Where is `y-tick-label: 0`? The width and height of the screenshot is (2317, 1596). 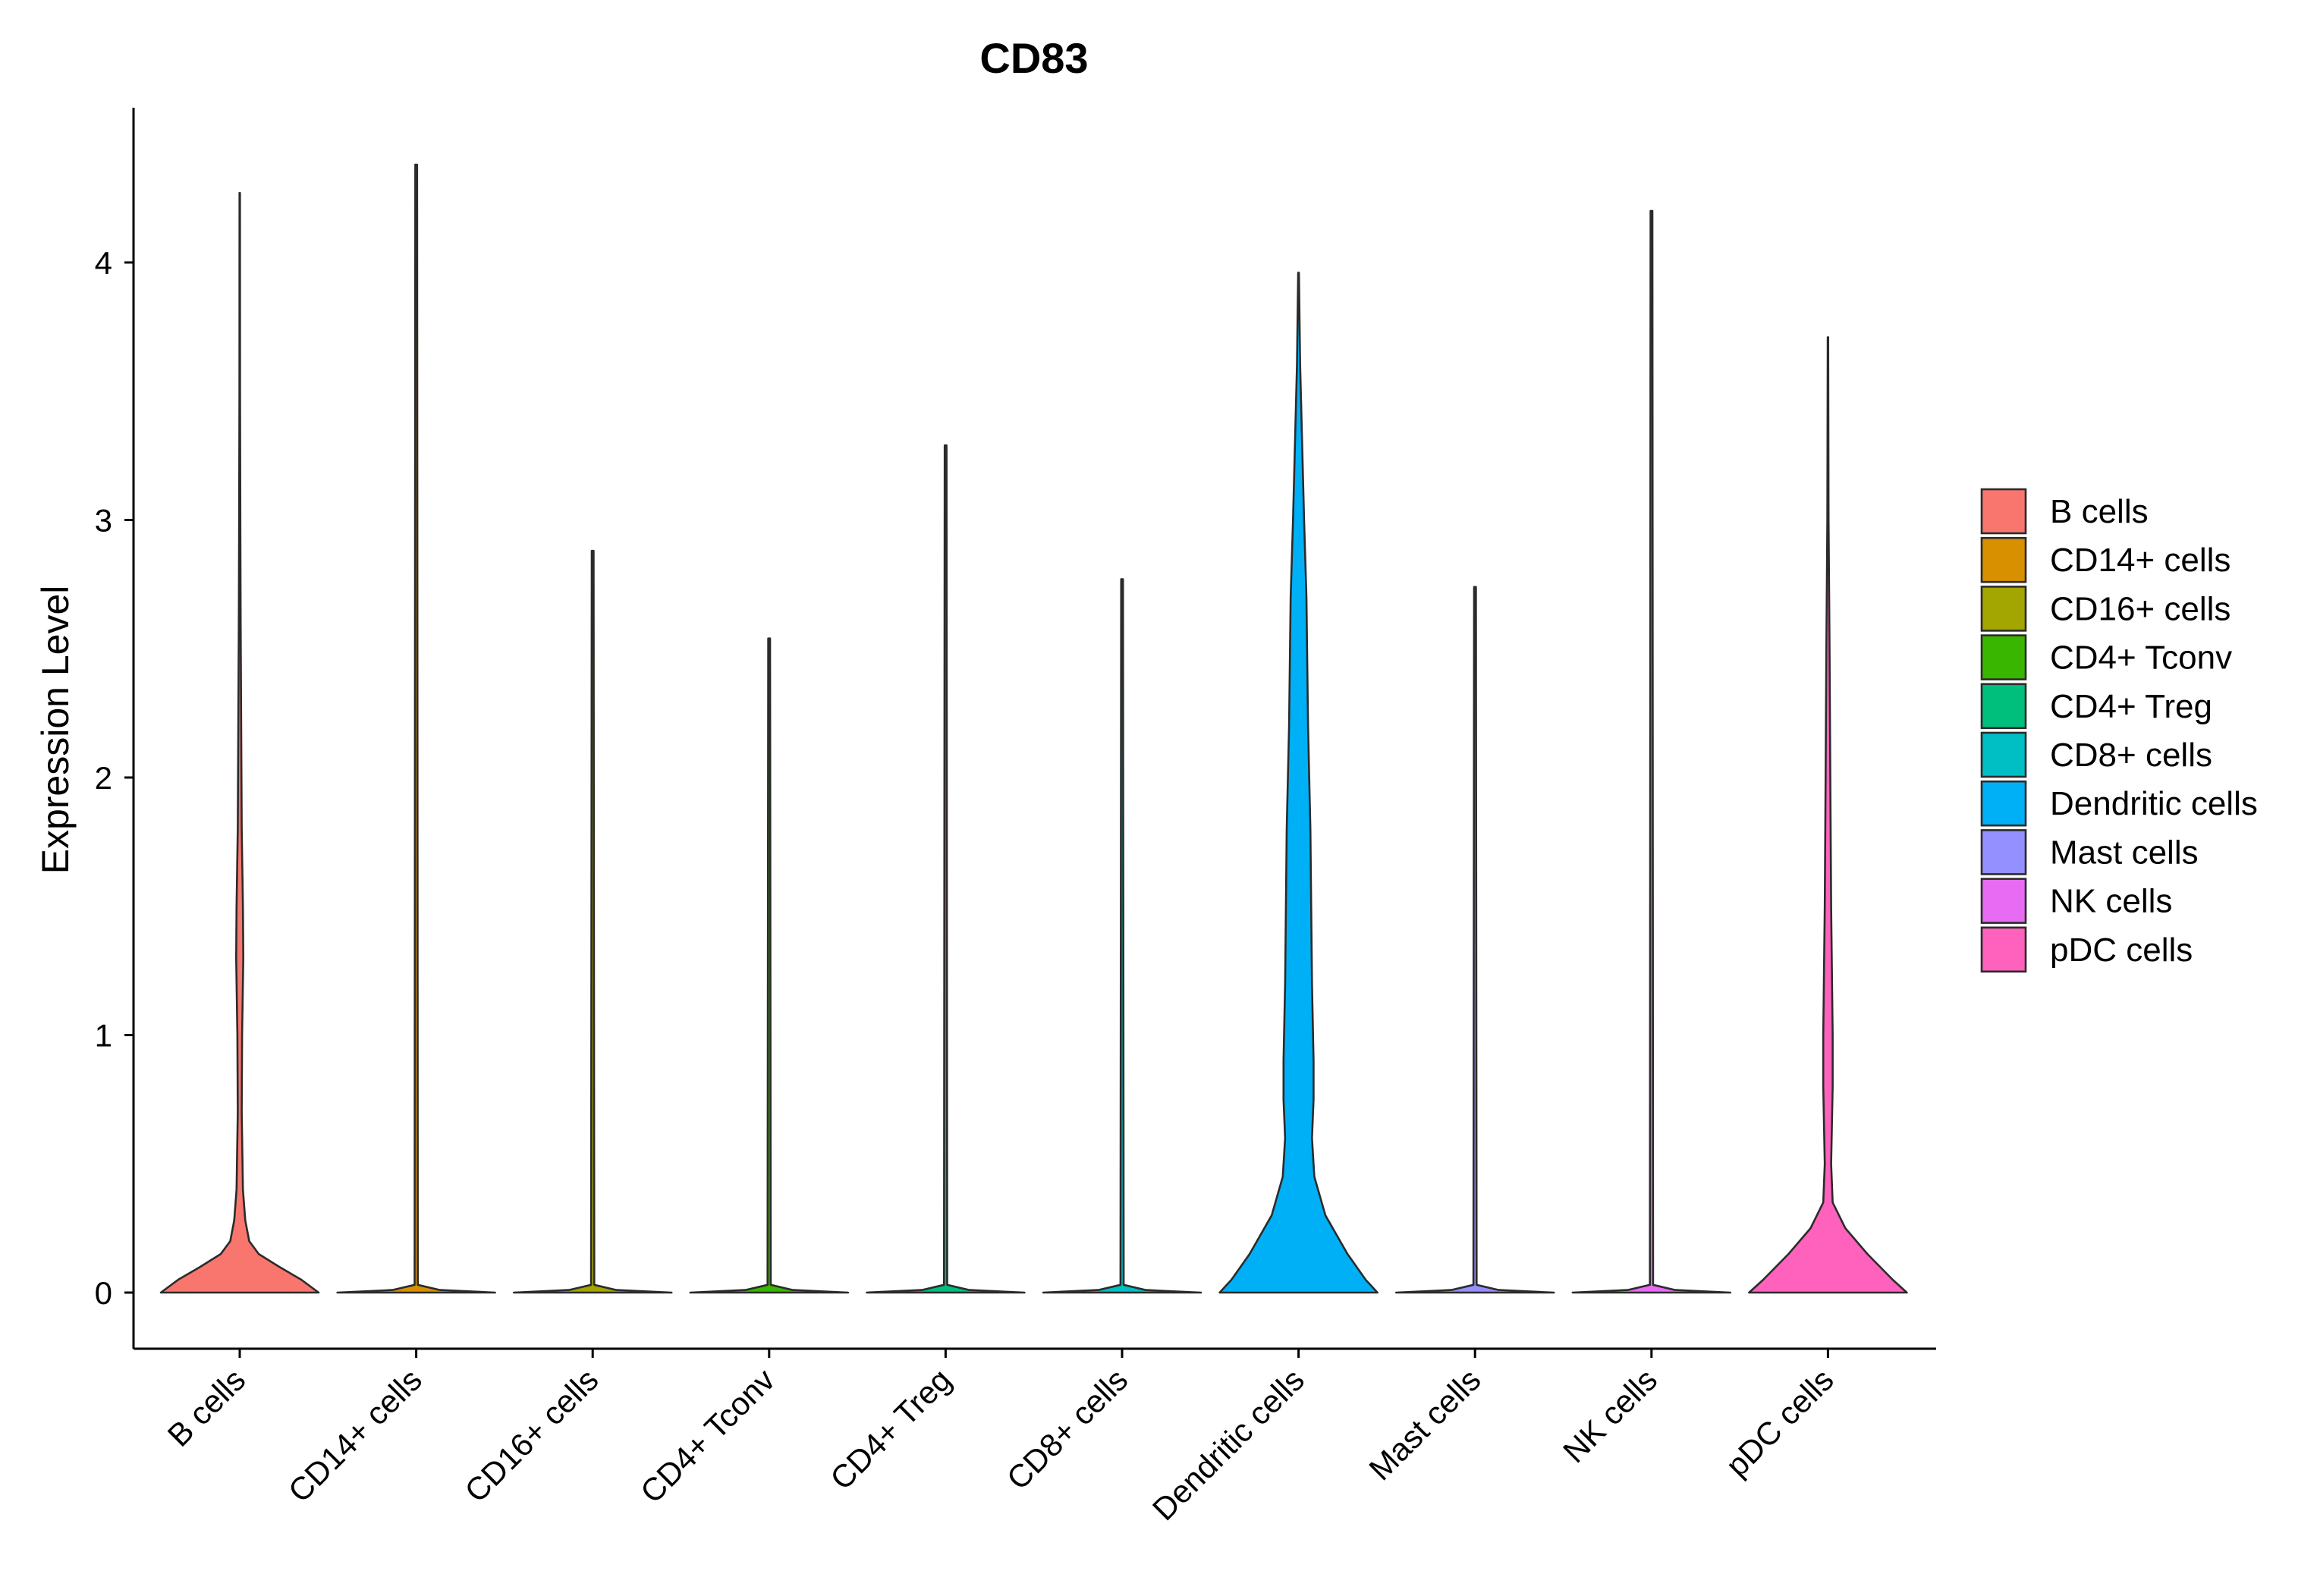
y-tick-label: 0 is located at coordinates (103, 1293).